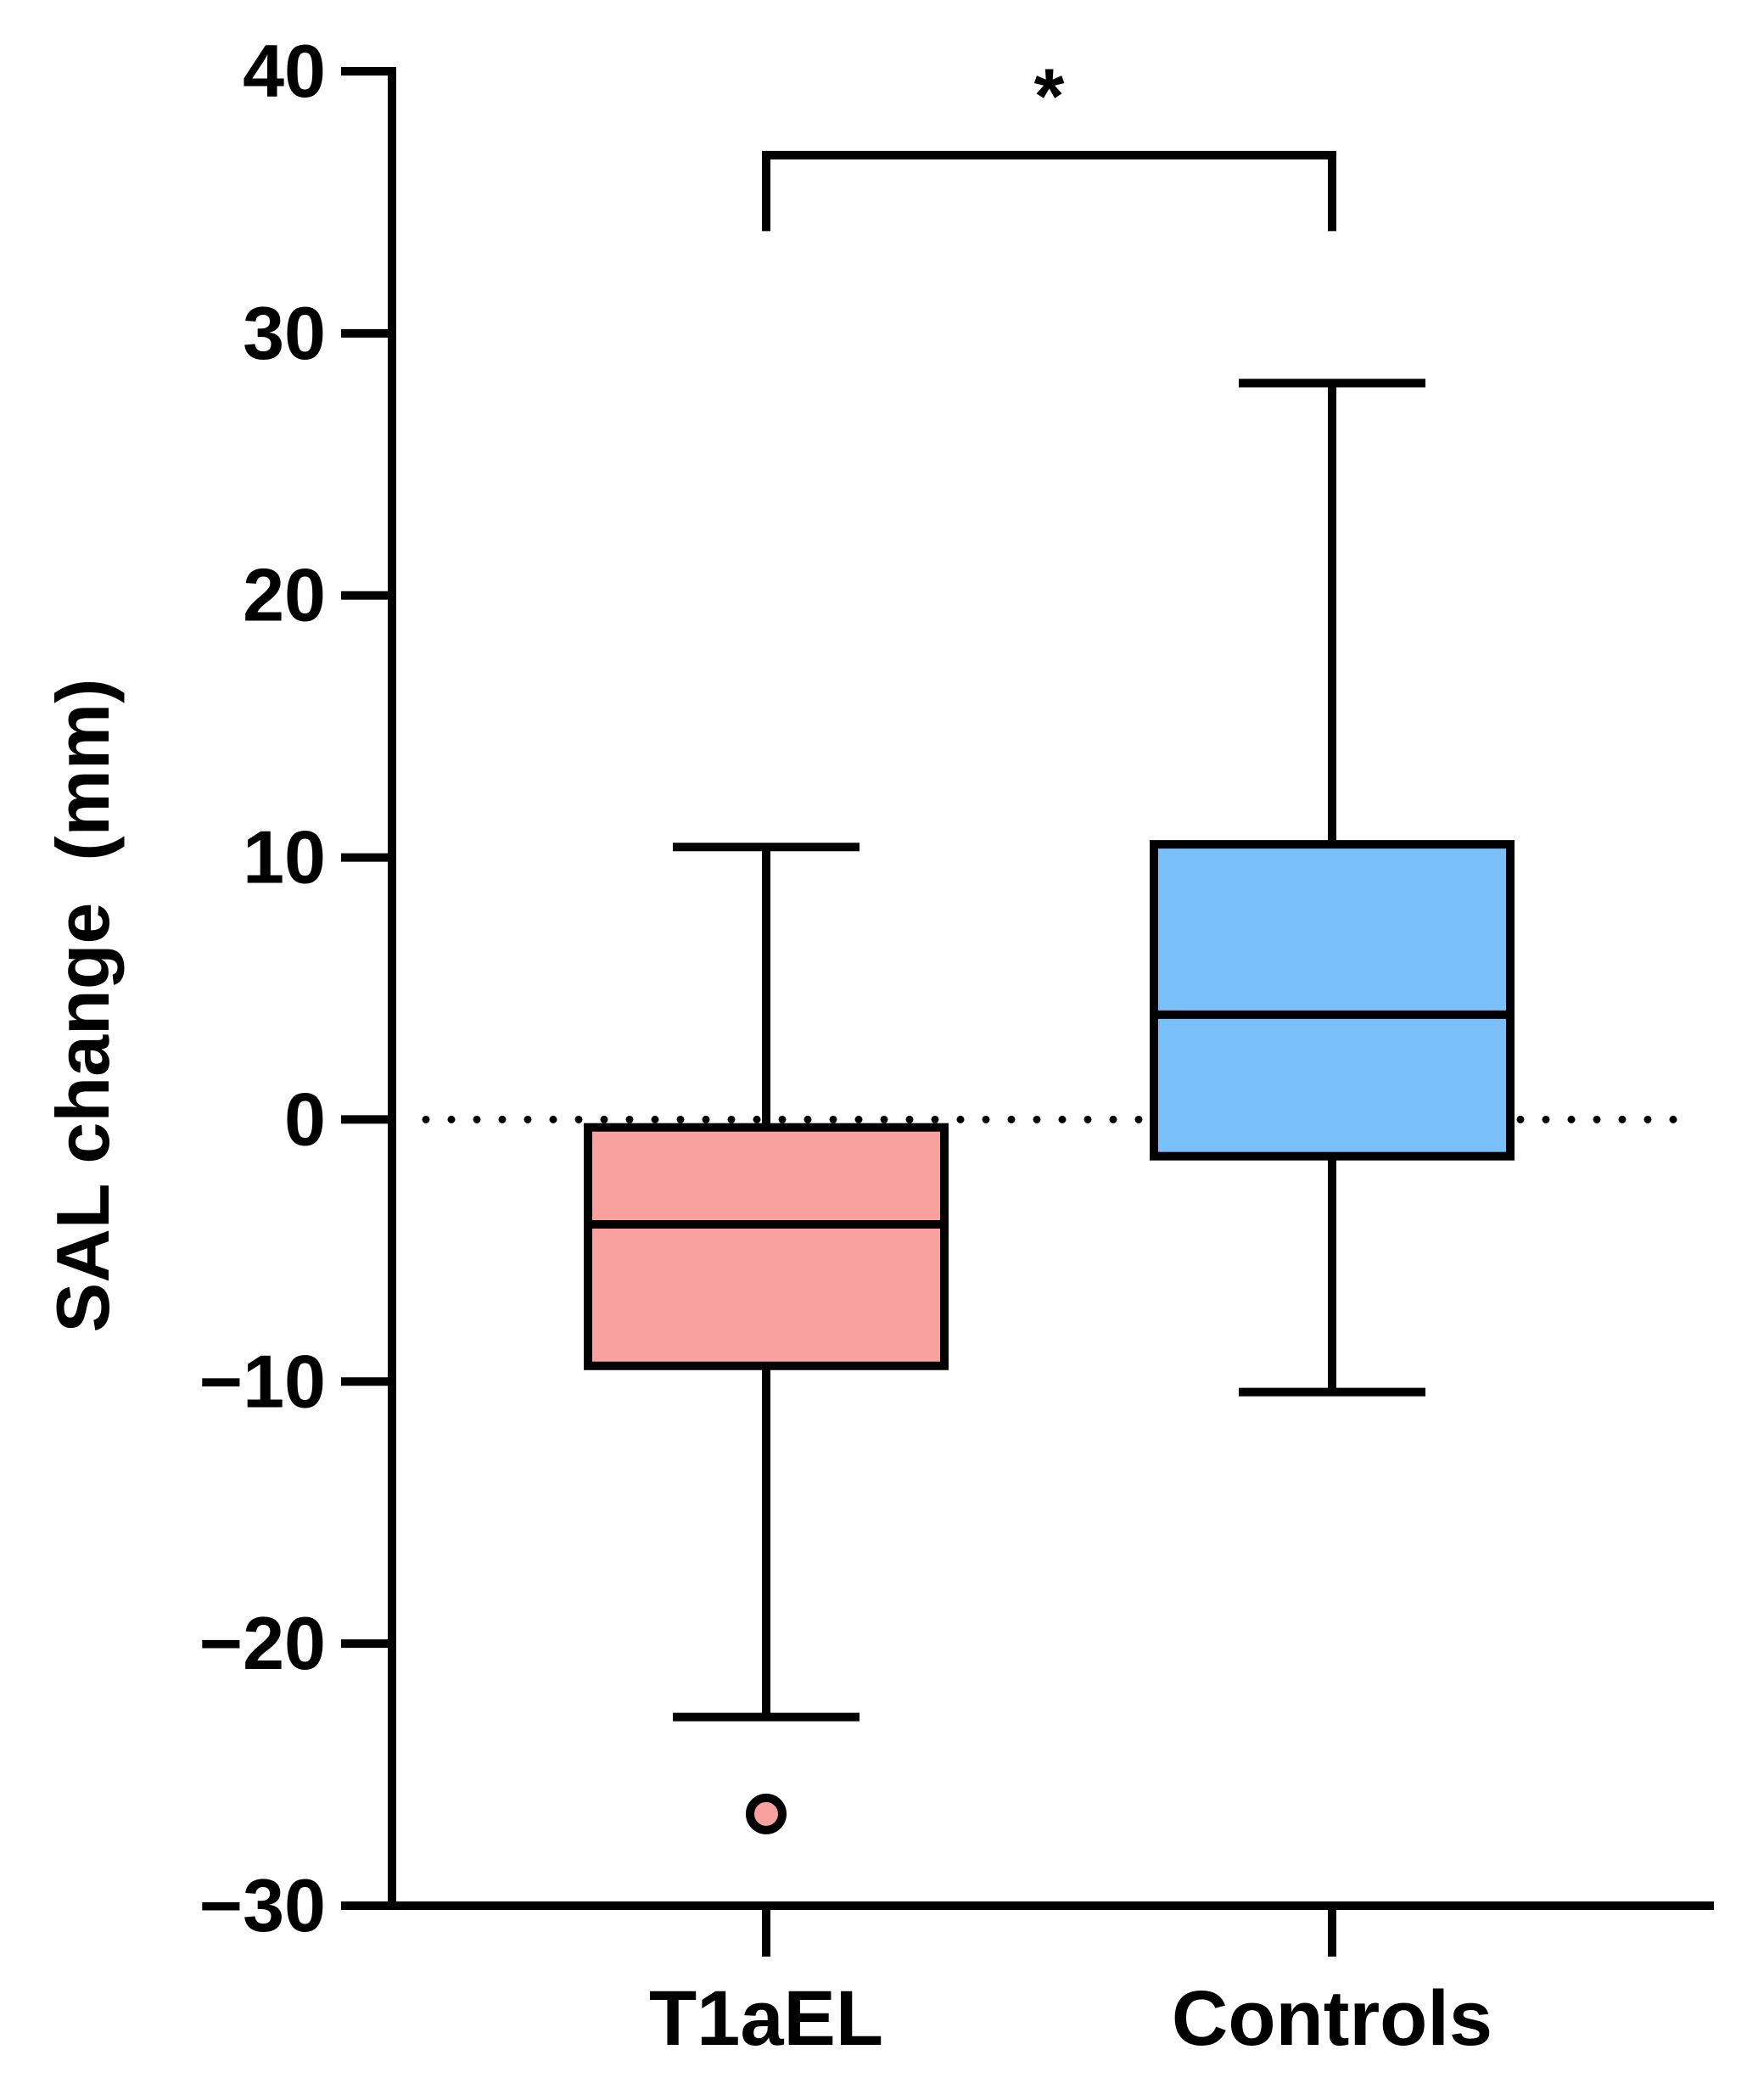 The height and width of the screenshot is (2100, 1747). Describe the element at coordinates (284, 857) in the screenshot. I see `y-tick-label: 10` at that location.